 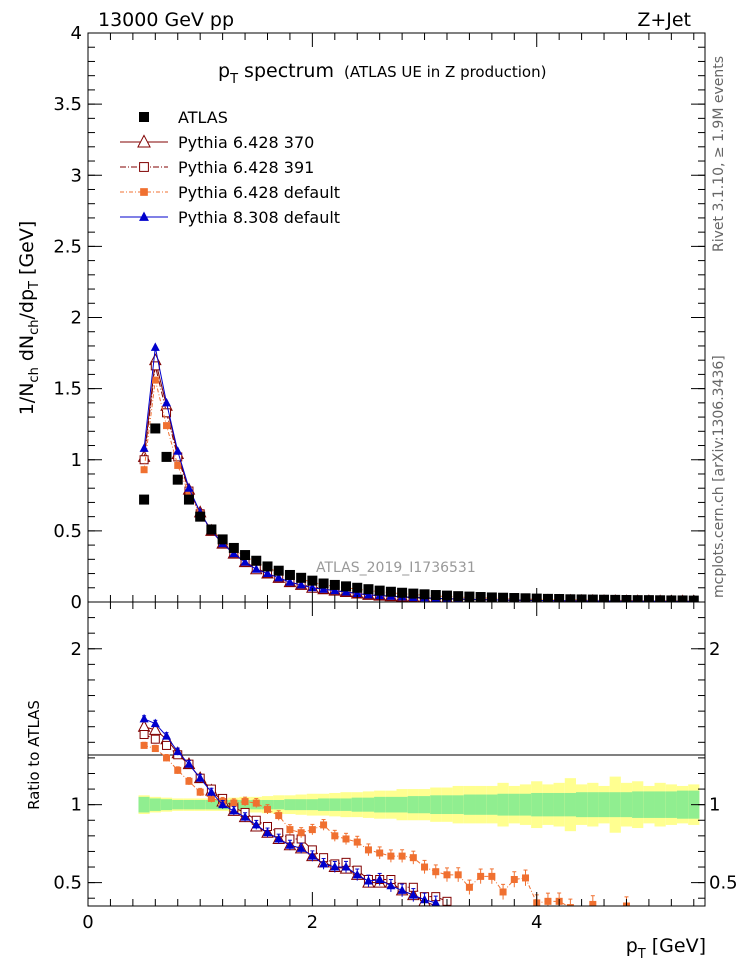 What do you see at coordinates (183, 117) in the screenshot?
I see `legend-entry-atlas: ATLAS` at bounding box center [183, 117].